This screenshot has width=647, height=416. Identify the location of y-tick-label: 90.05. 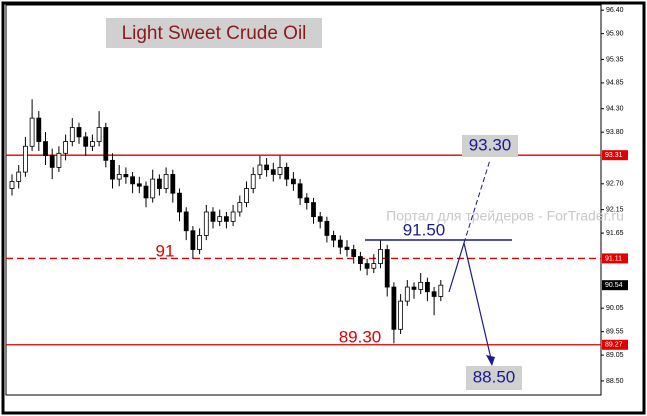
(615, 308).